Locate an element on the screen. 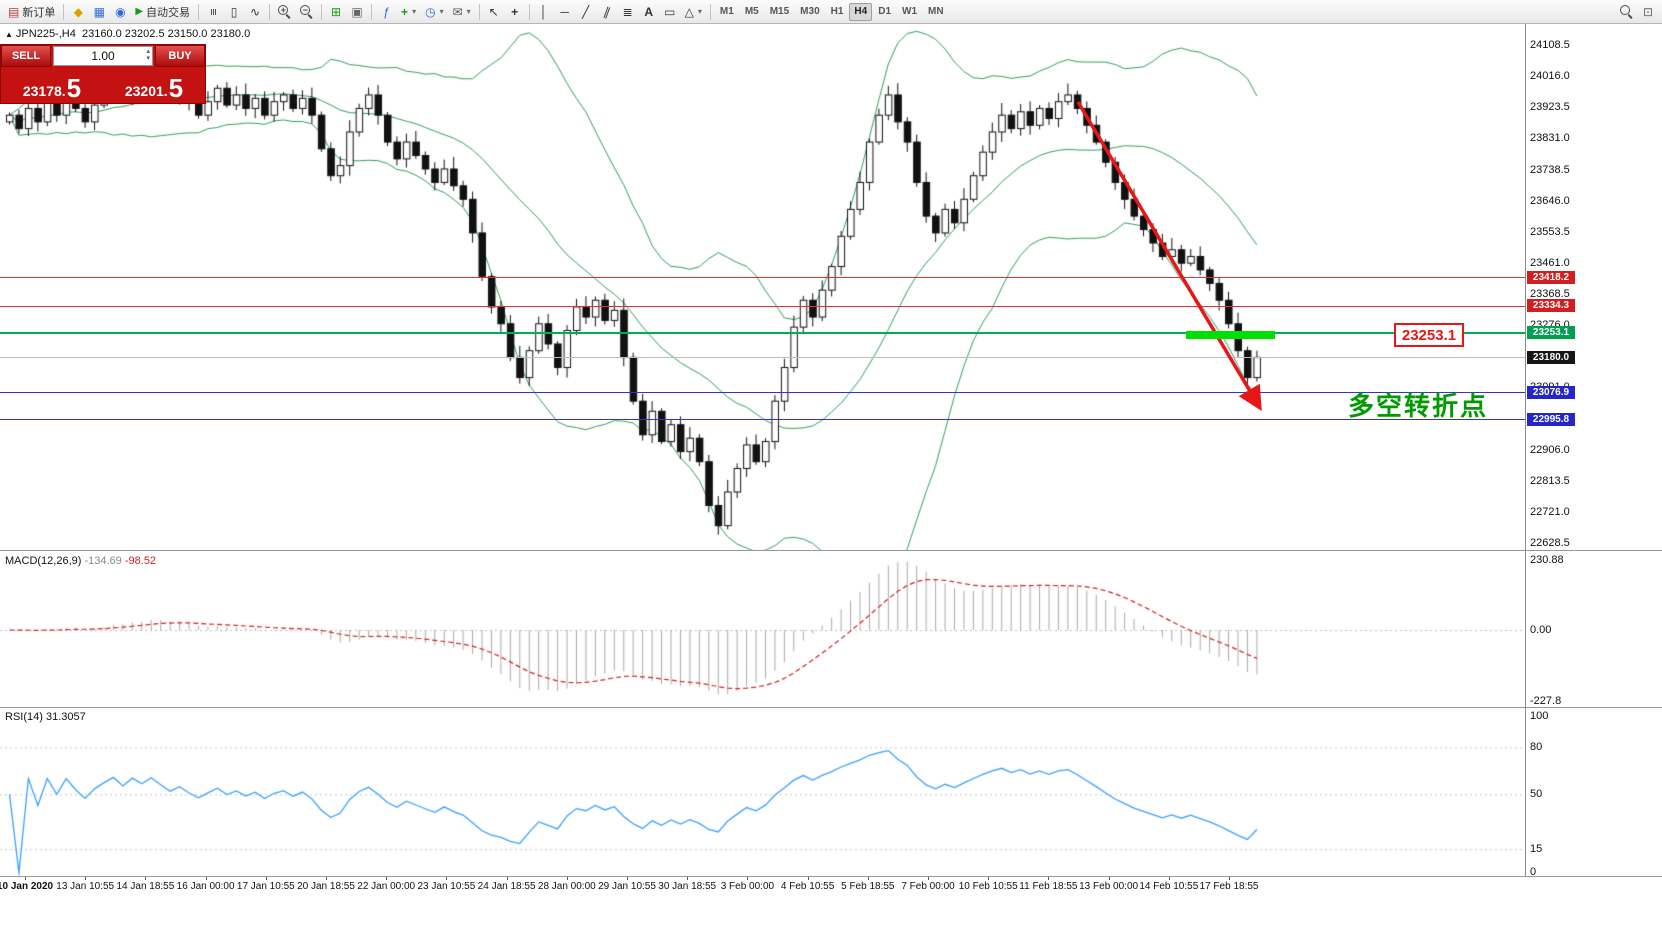 This screenshot has width=1662, height=944. indicators-icon: ƒ is located at coordinates (386, 11).